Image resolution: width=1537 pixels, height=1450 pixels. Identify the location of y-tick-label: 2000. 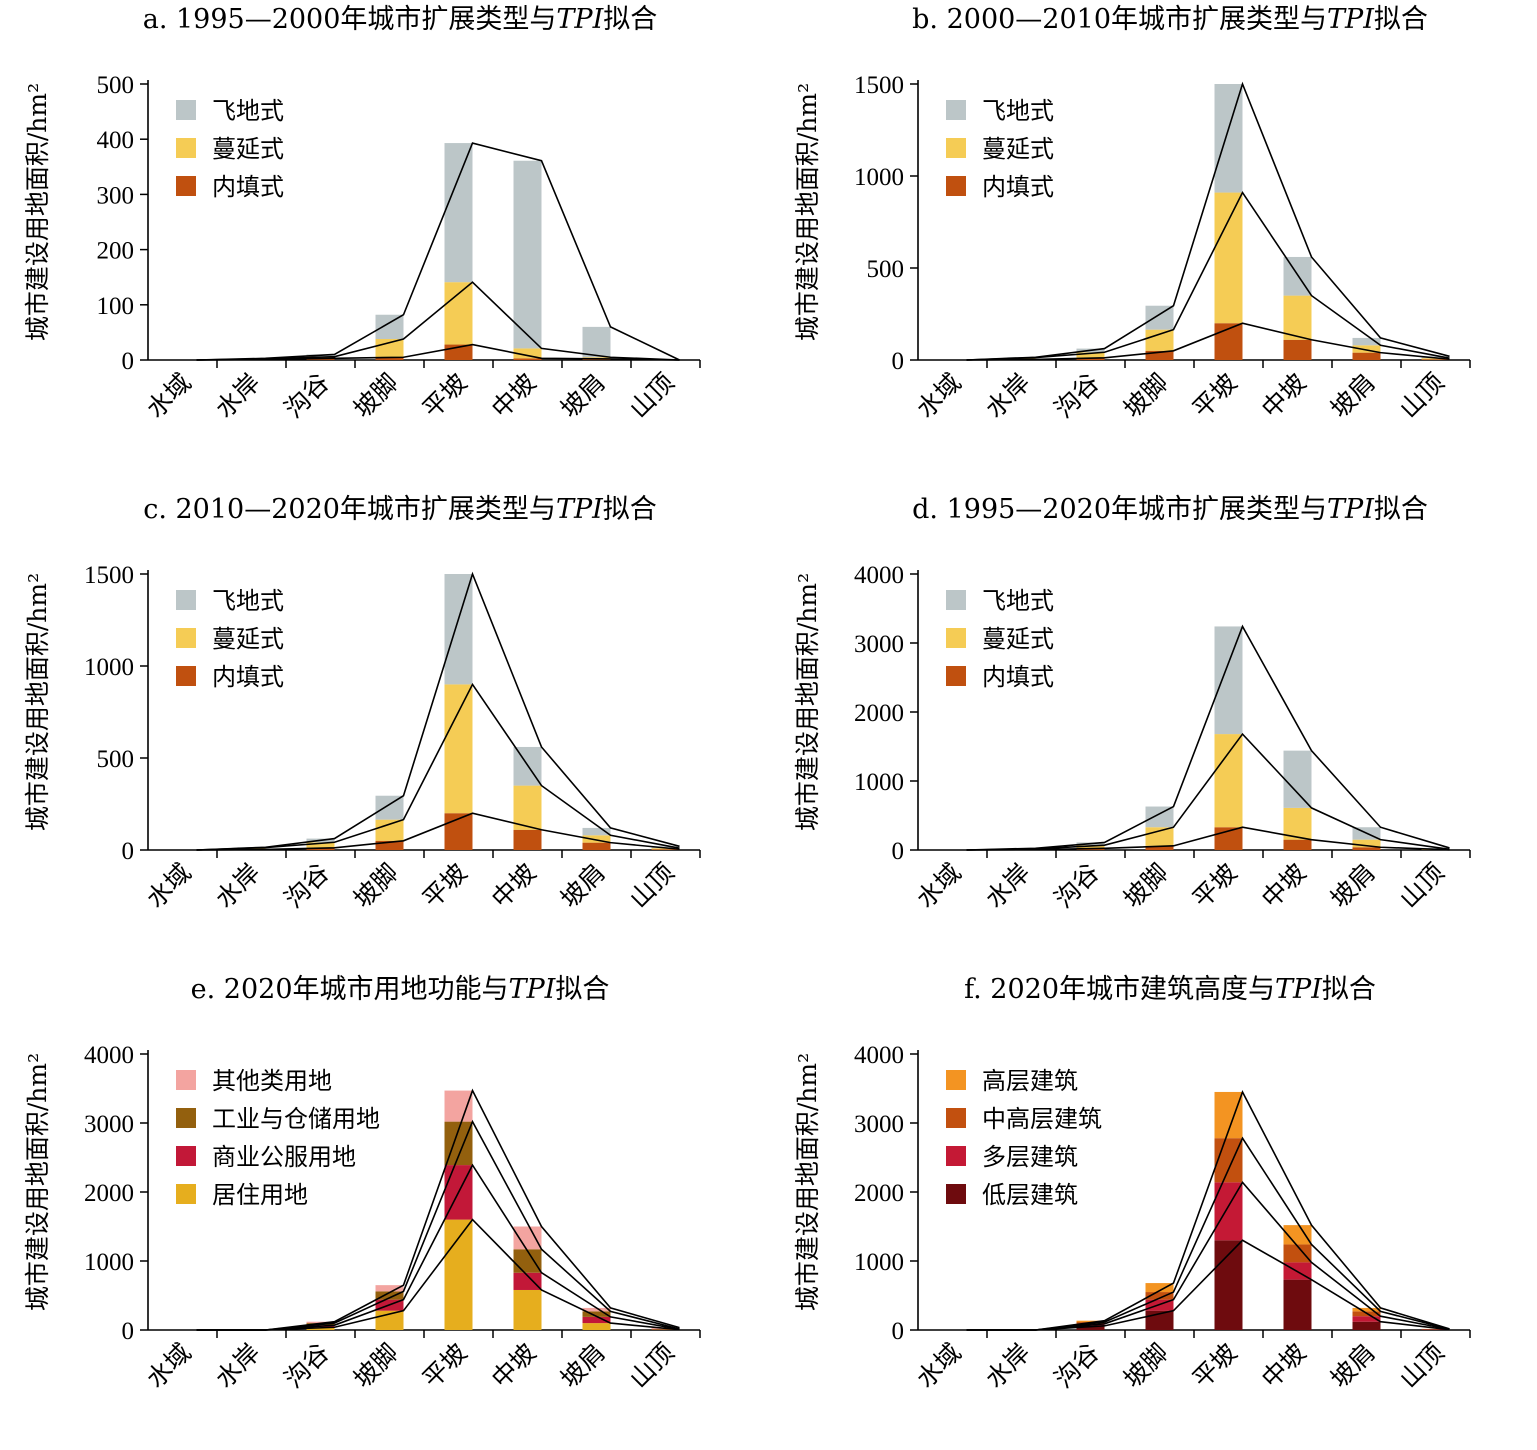
(879, 1193).